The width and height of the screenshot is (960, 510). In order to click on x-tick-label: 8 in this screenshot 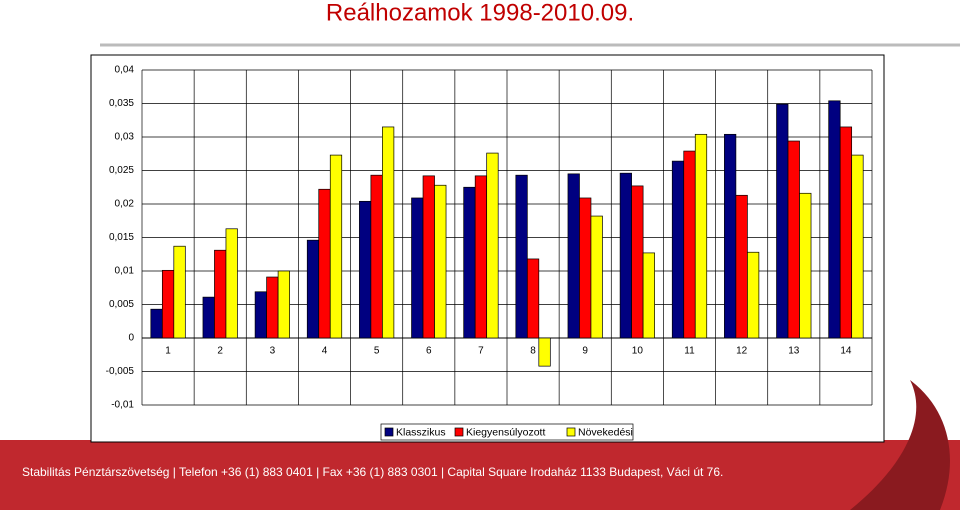, I will do `click(533, 351)`.